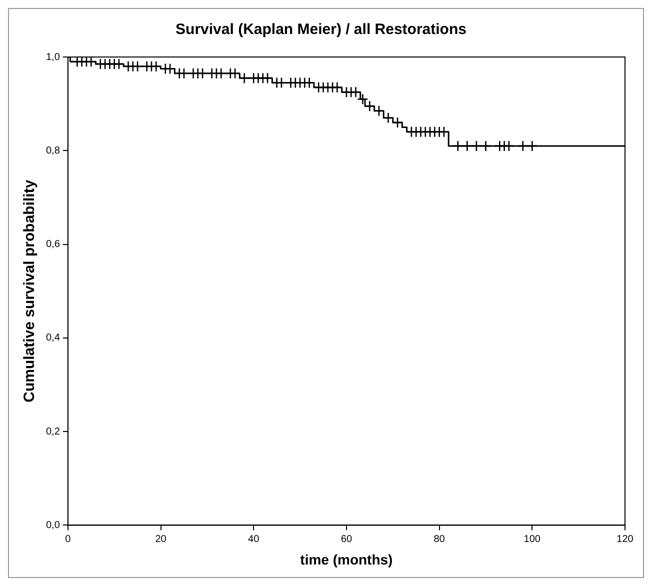  I want to click on x-tick-label: 60, so click(346, 539).